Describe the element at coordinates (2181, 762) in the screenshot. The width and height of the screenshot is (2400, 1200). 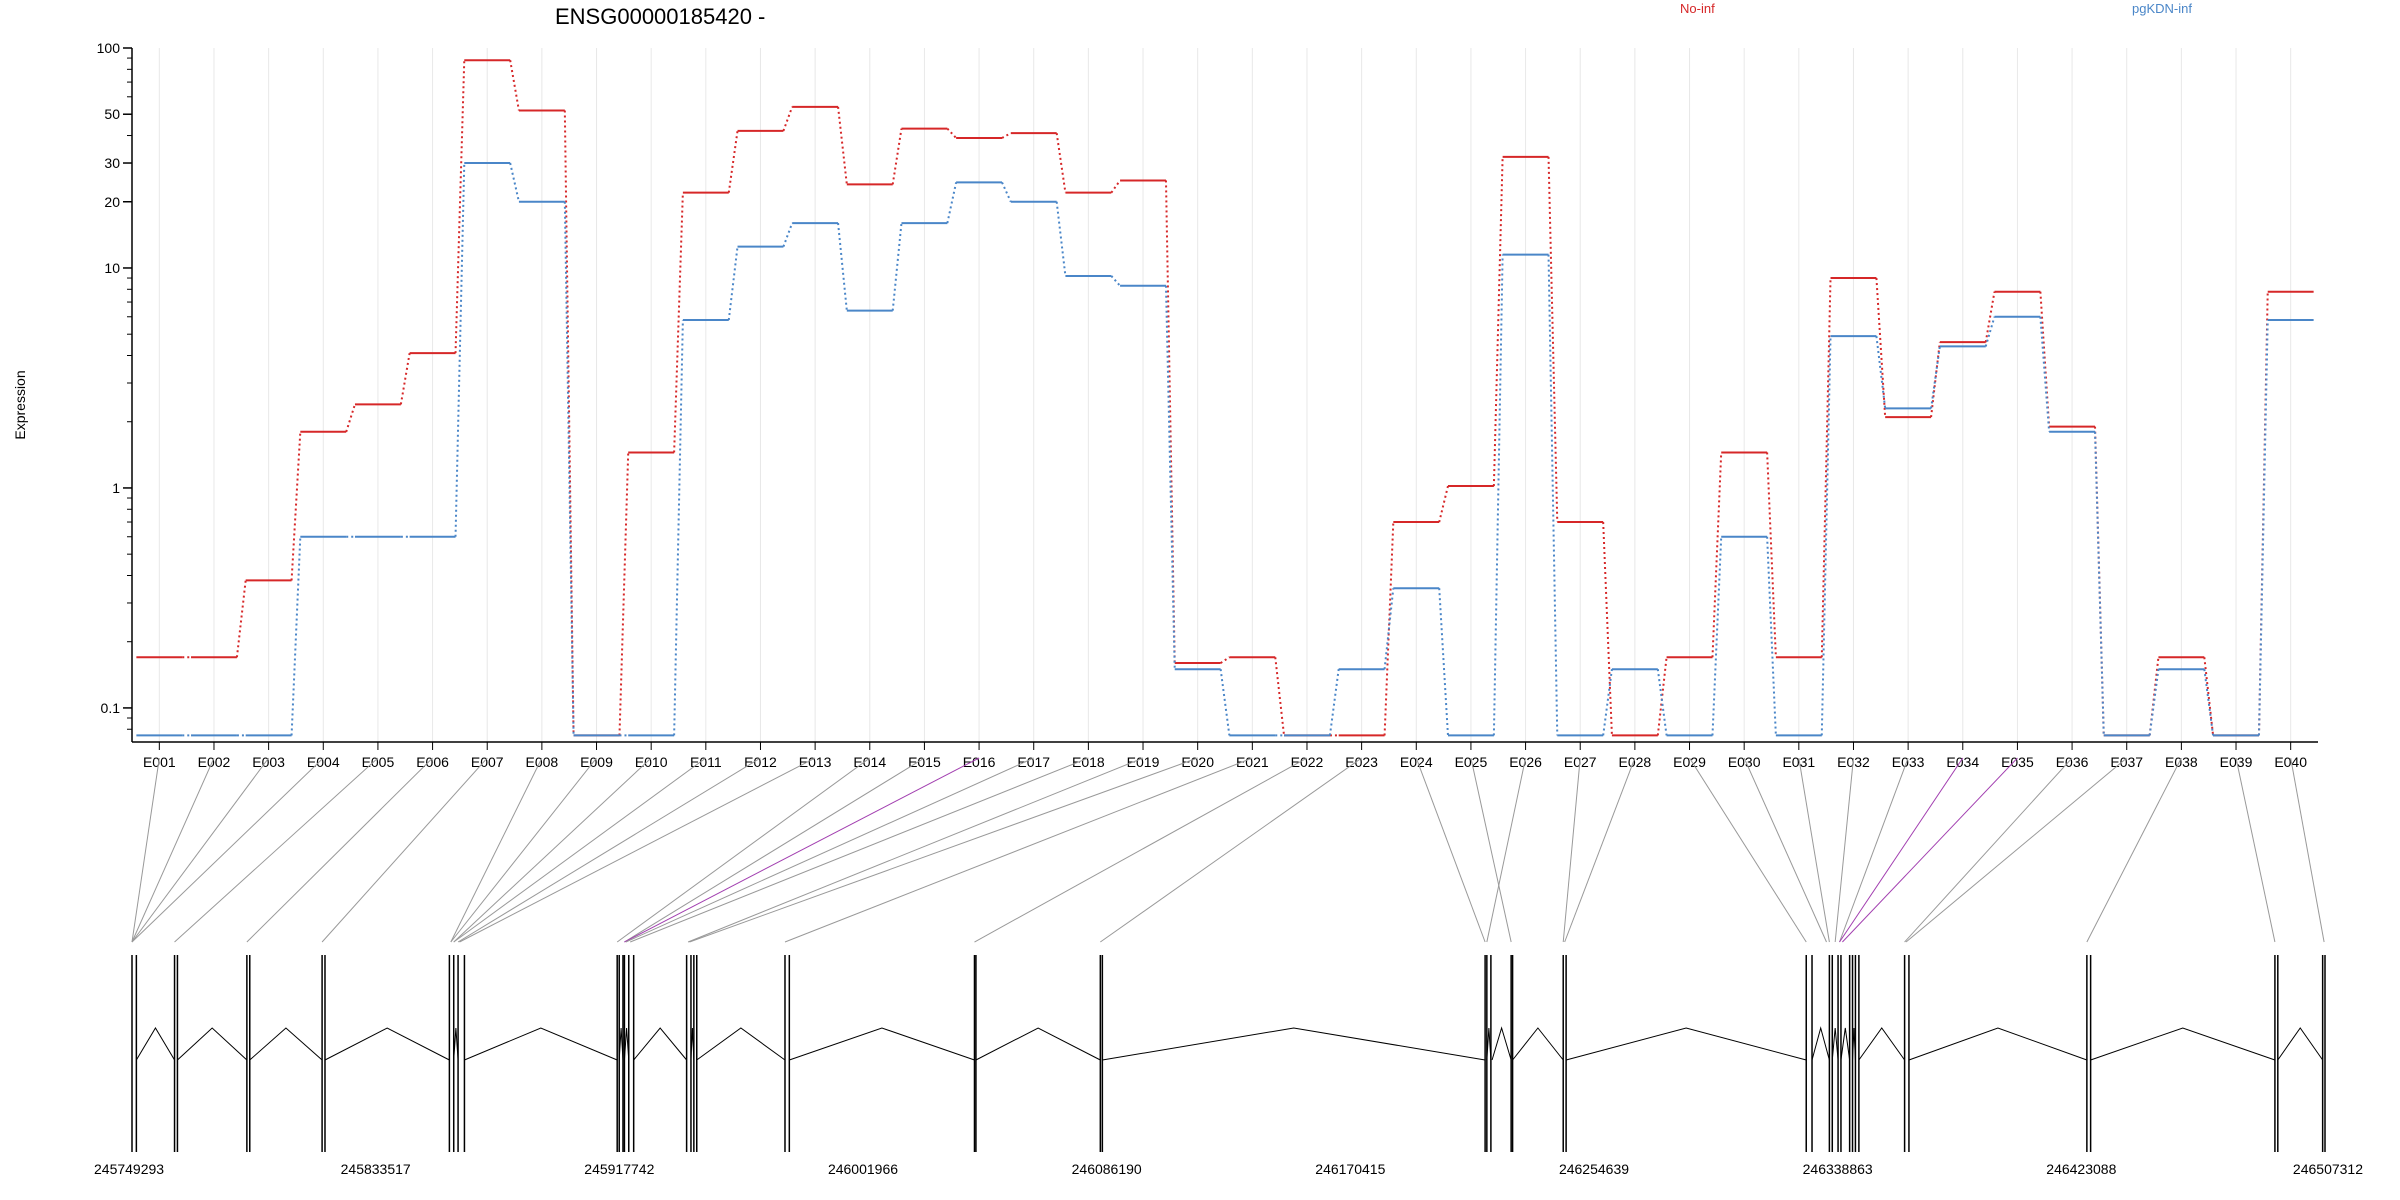
I see `x-tick-label-e038: E038` at that location.